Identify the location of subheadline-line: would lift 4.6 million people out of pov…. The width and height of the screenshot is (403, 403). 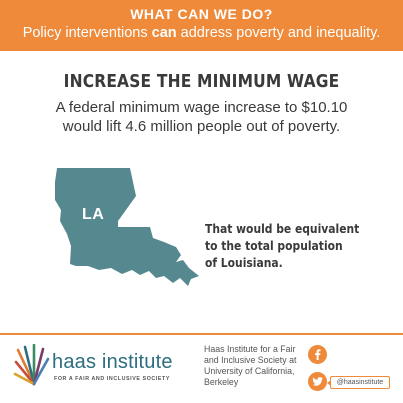
(201, 126).